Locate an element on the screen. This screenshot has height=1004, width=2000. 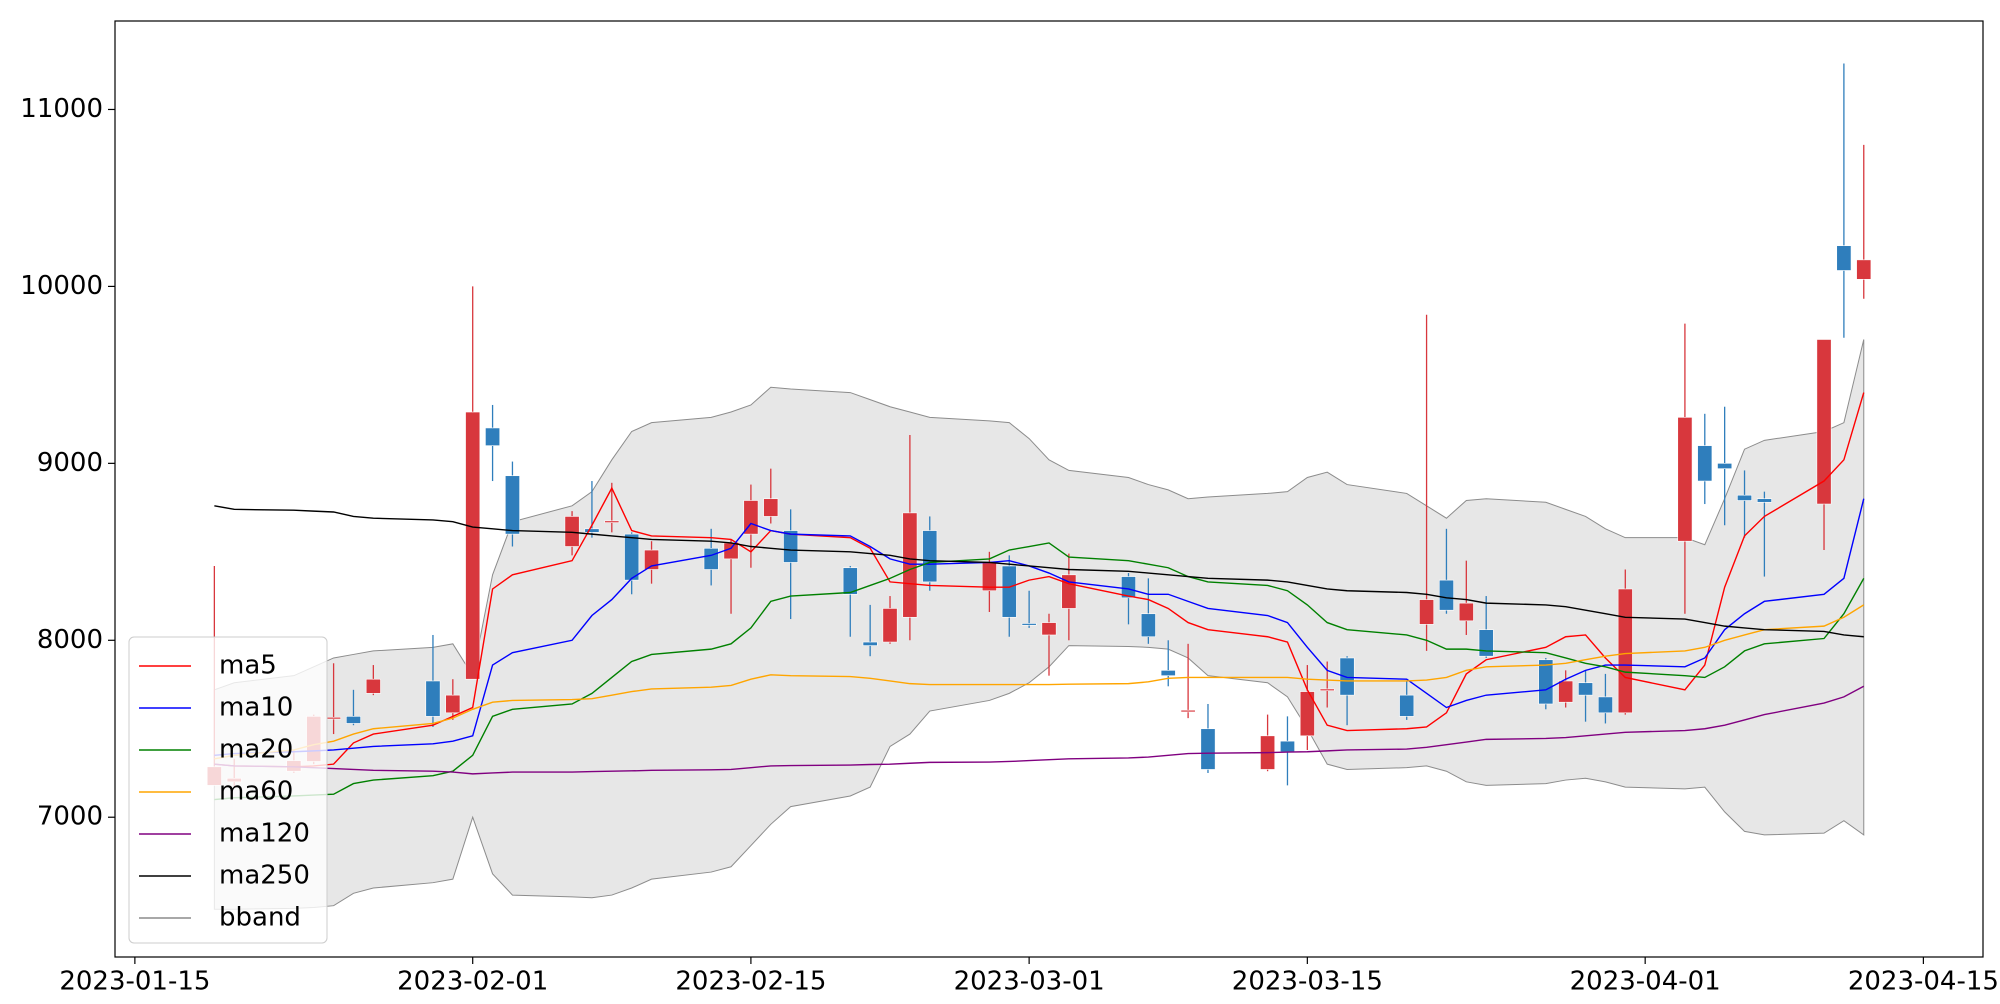
y-tick-label: 10000 is located at coordinates (61, 286).